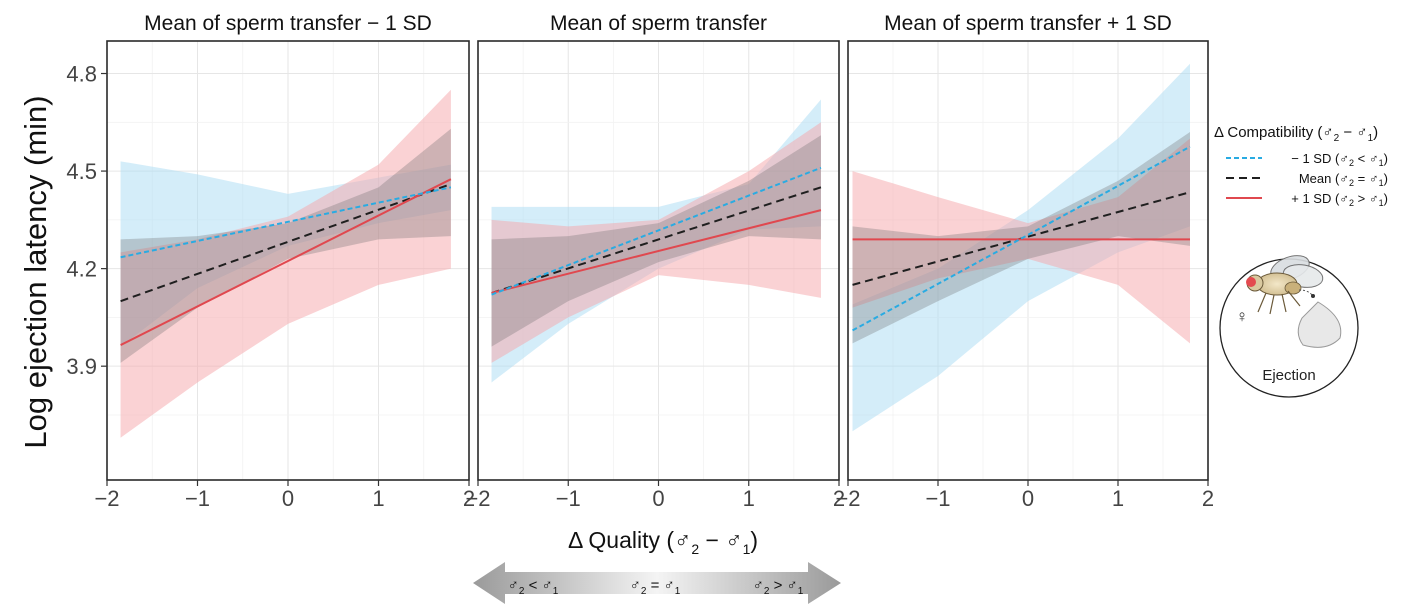  What do you see at coordinates (81, 74) in the screenshot?
I see `y-tick-label: 4.8` at bounding box center [81, 74].